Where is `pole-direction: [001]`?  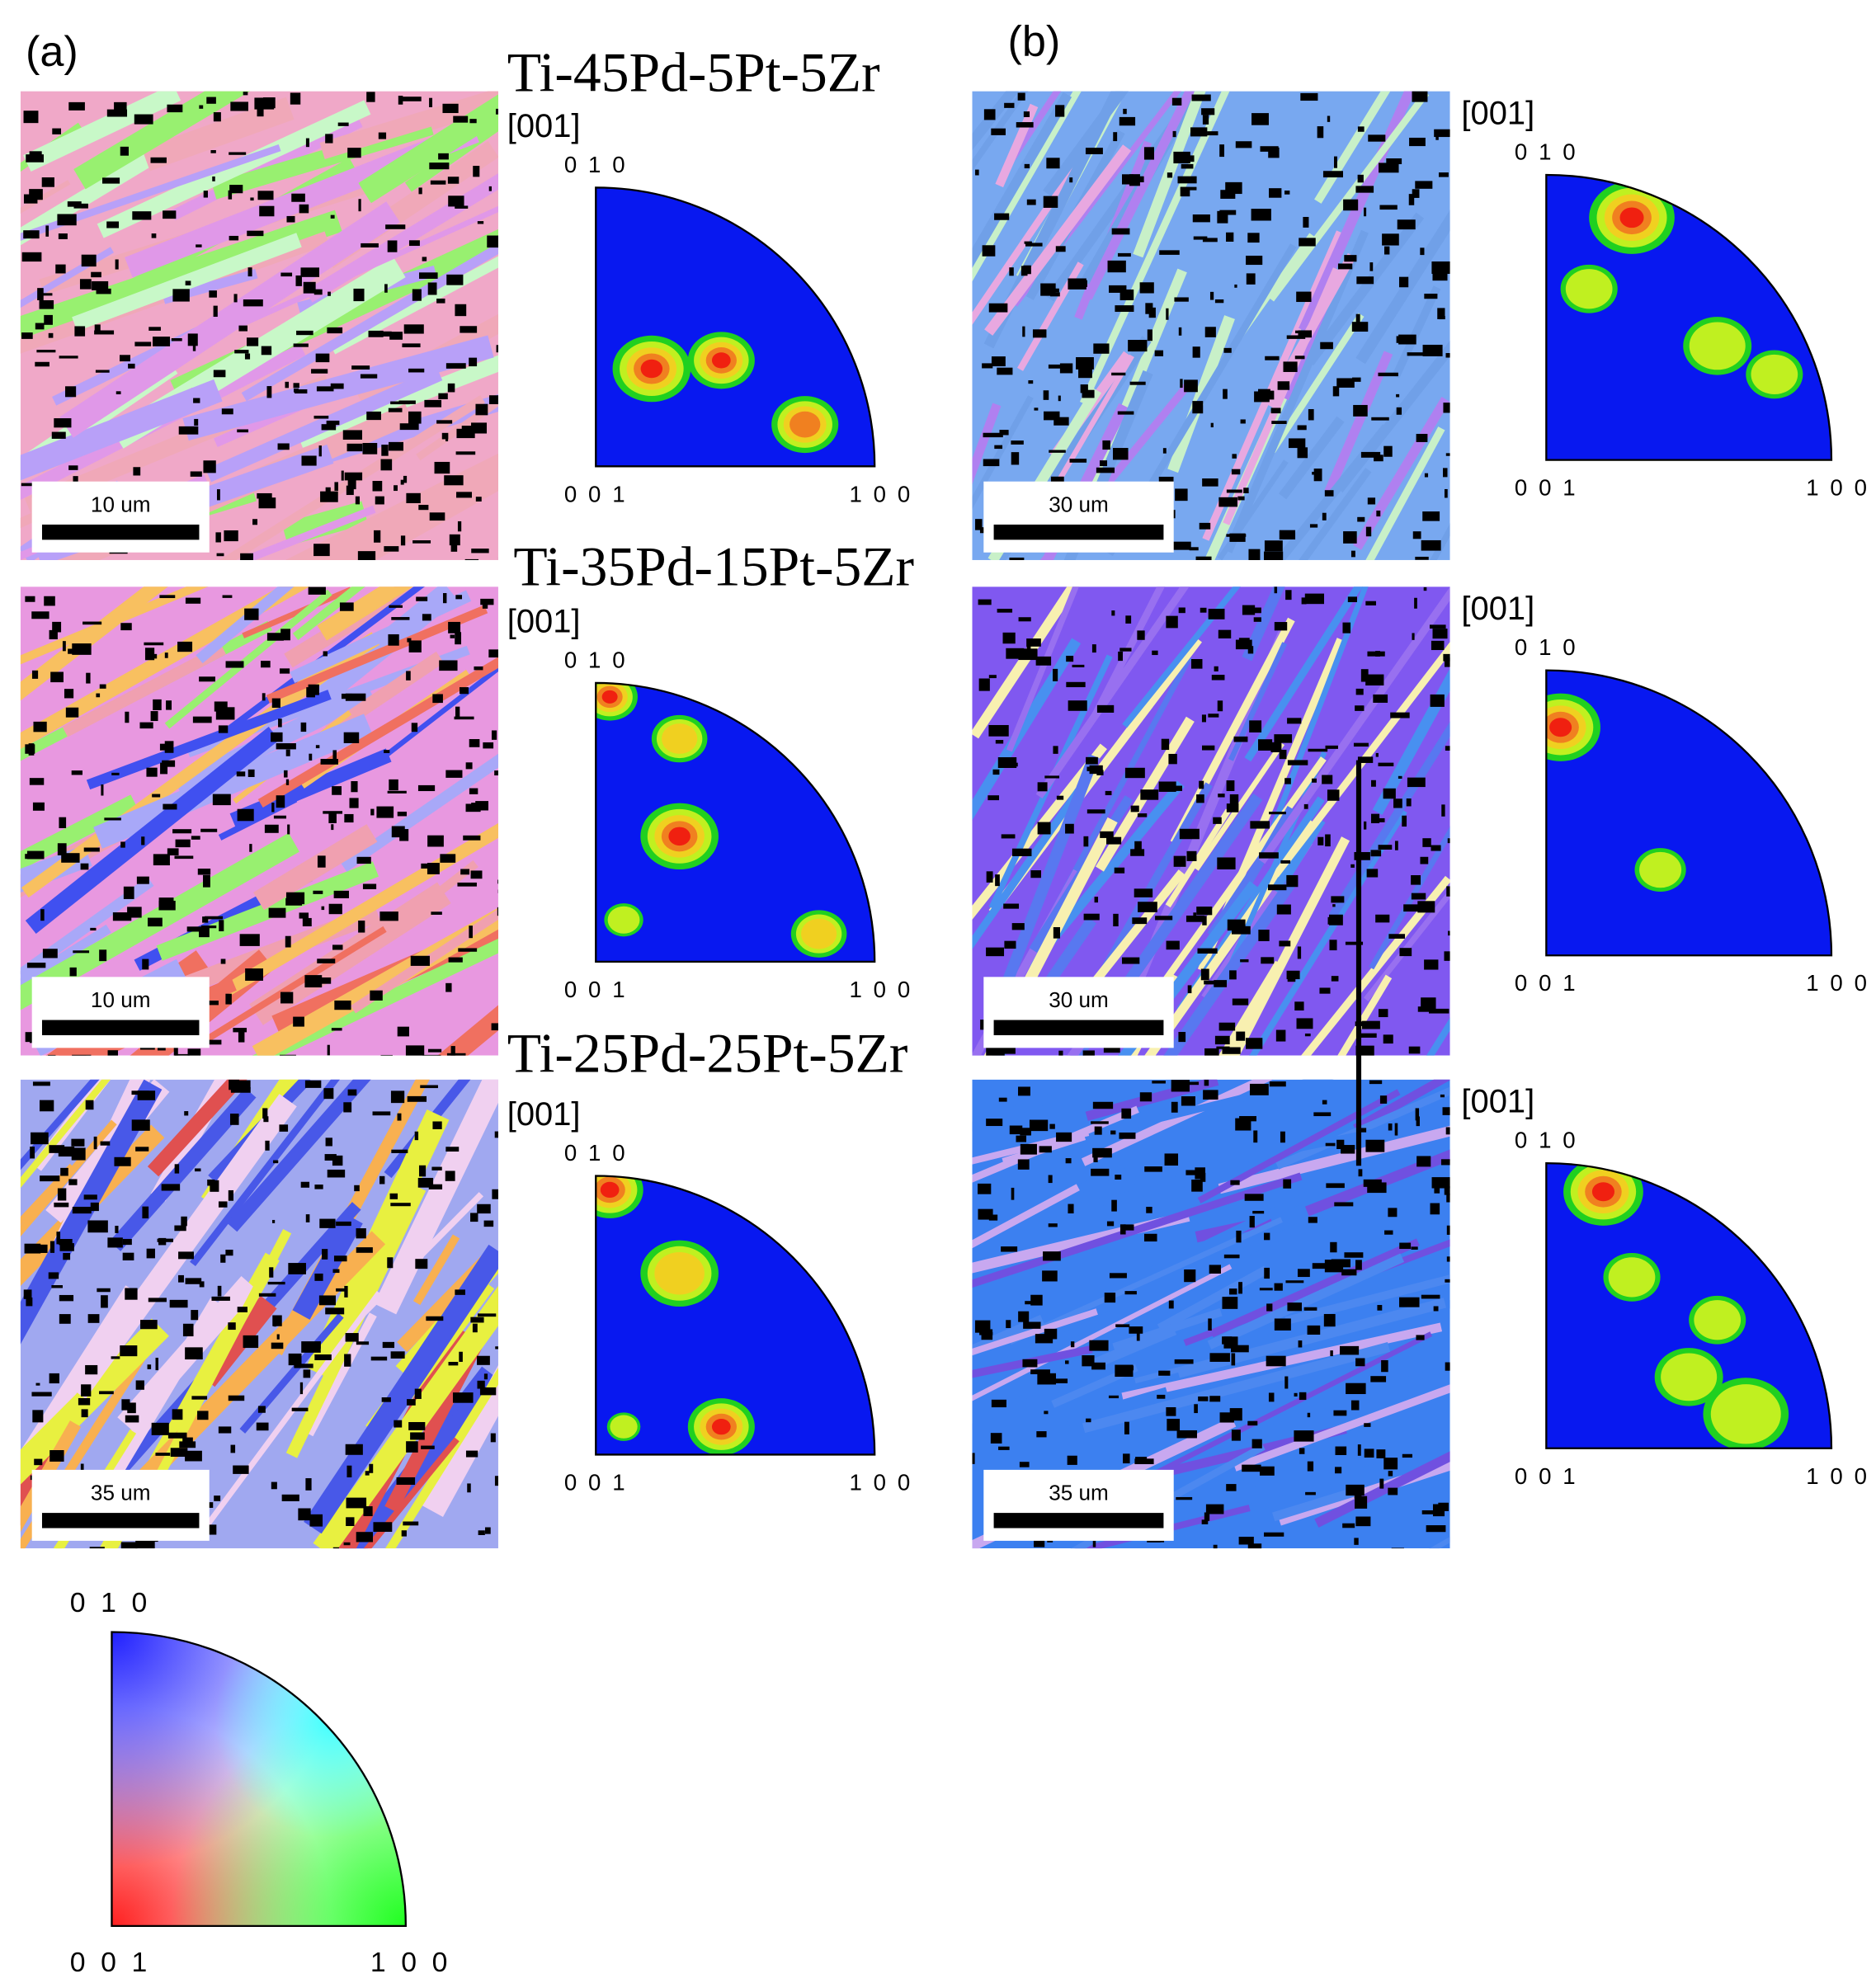 pole-direction: [001] is located at coordinates (1497, 1102).